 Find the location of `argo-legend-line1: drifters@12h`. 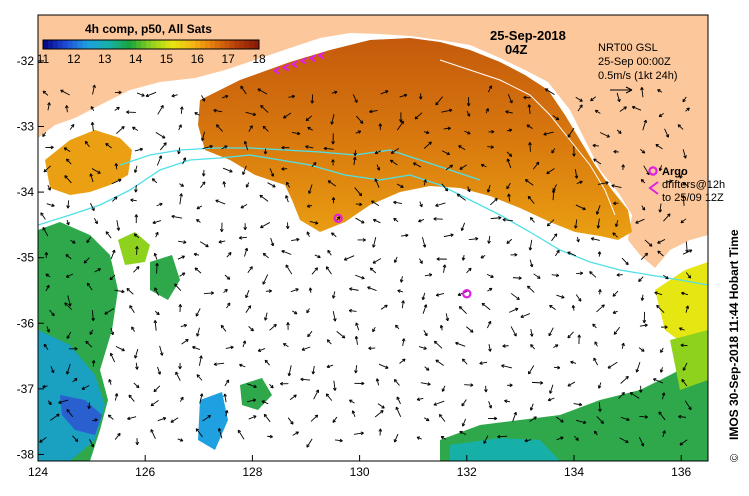

argo-legend-line1: drifters@12h is located at coordinates (693, 185).